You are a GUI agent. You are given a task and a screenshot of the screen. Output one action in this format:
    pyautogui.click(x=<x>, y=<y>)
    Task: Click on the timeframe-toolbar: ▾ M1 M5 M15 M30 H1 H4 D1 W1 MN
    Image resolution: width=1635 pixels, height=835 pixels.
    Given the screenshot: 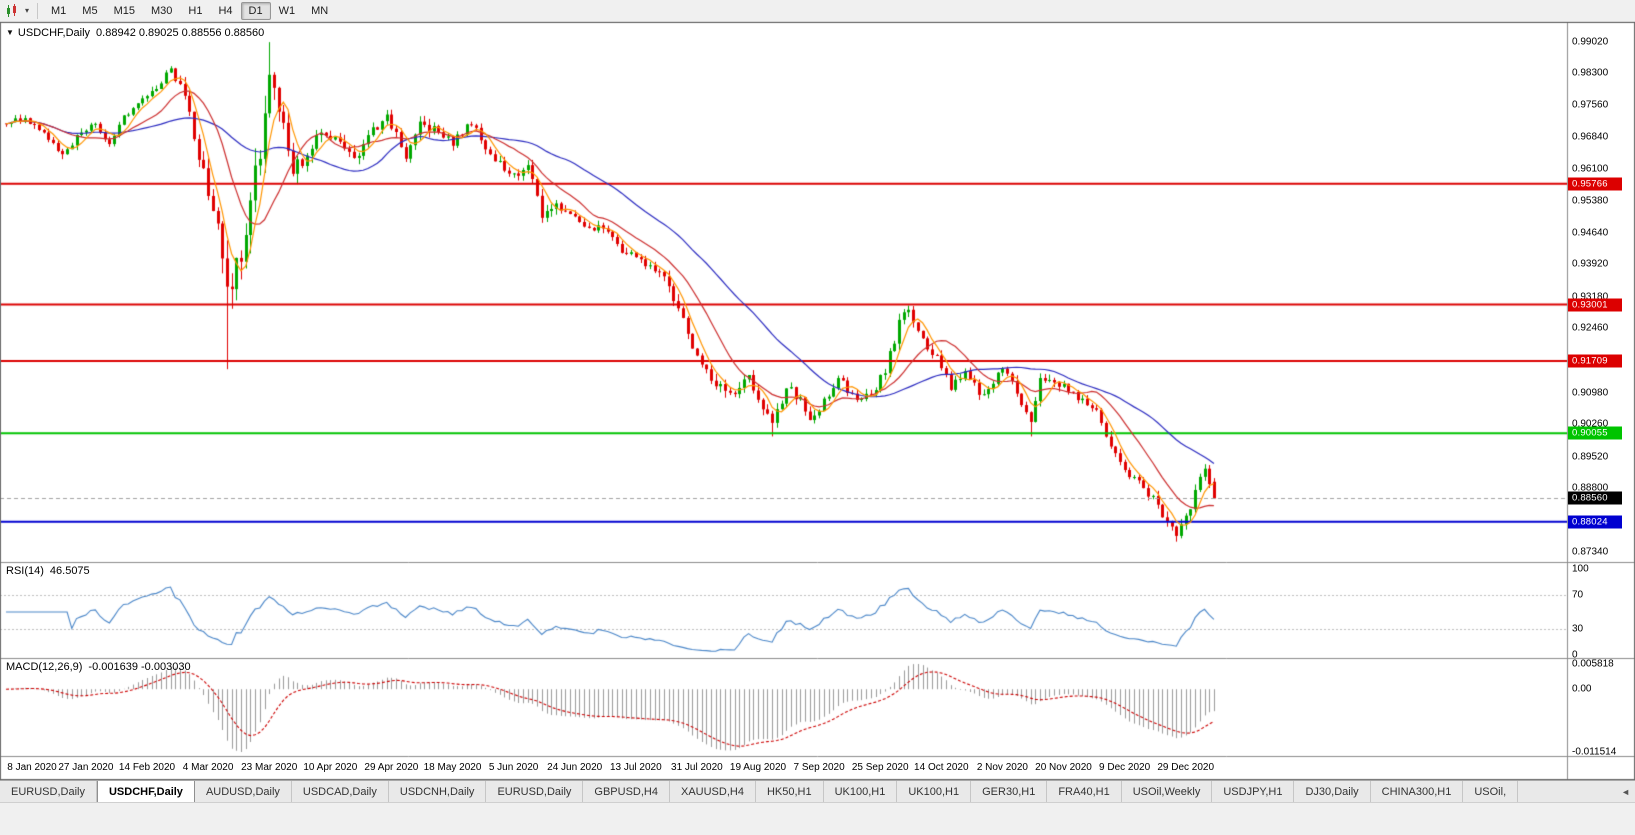 What is the action you would take?
    pyautogui.click(x=817, y=11)
    